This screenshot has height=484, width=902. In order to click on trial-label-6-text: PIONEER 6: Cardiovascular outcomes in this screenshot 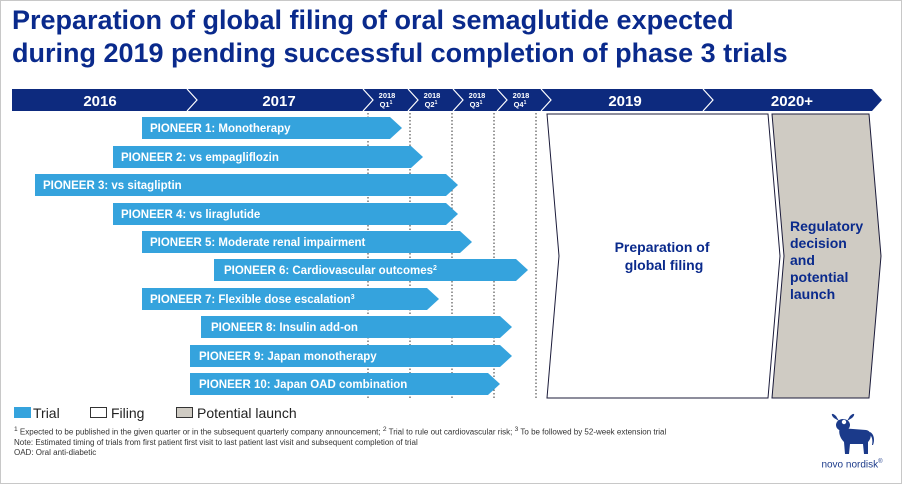, I will do `click(328, 271)`.